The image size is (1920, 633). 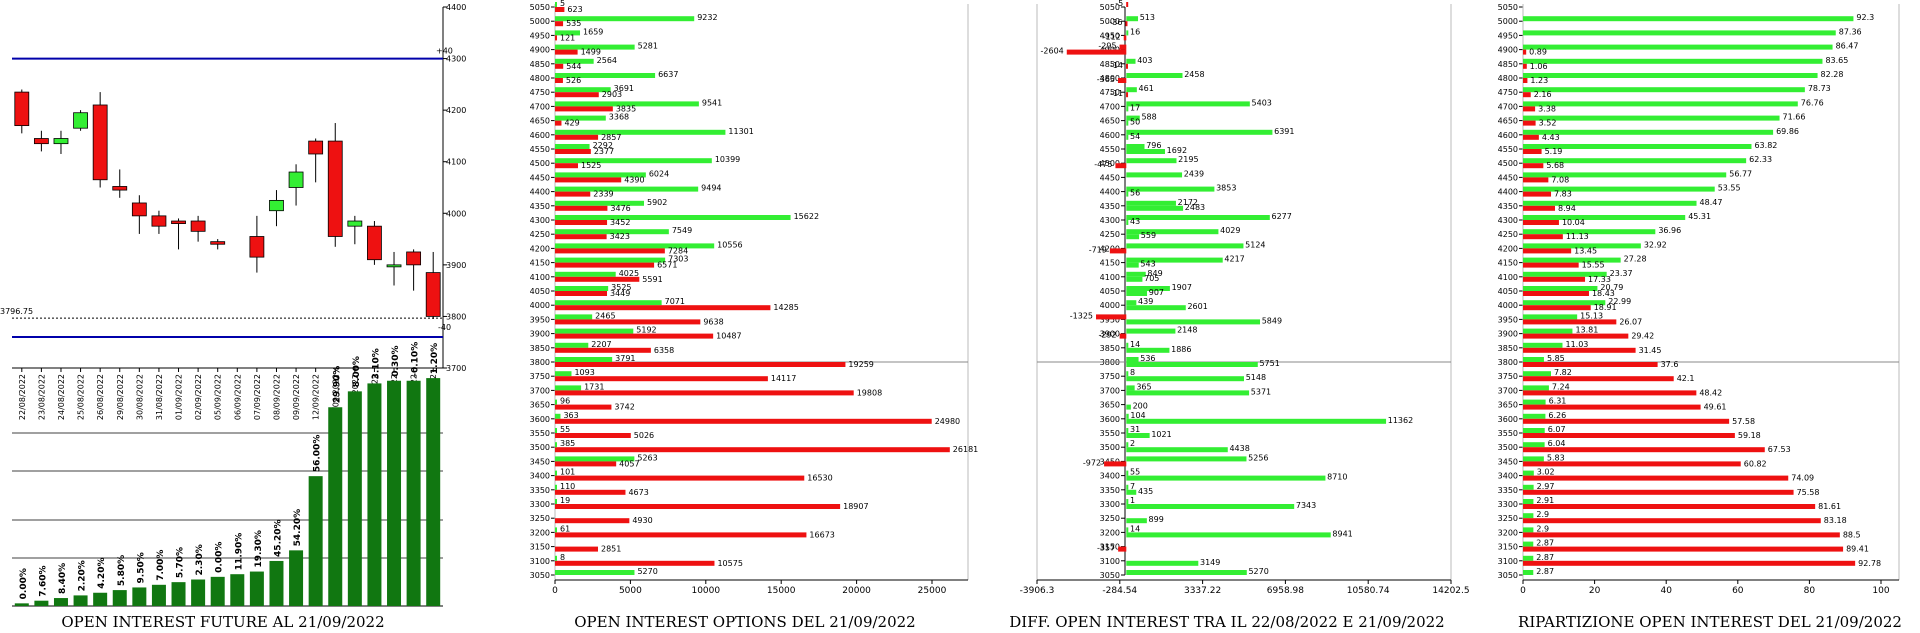 I want to click on future-oi-label: 7.60%, so click(x=43, y=580).